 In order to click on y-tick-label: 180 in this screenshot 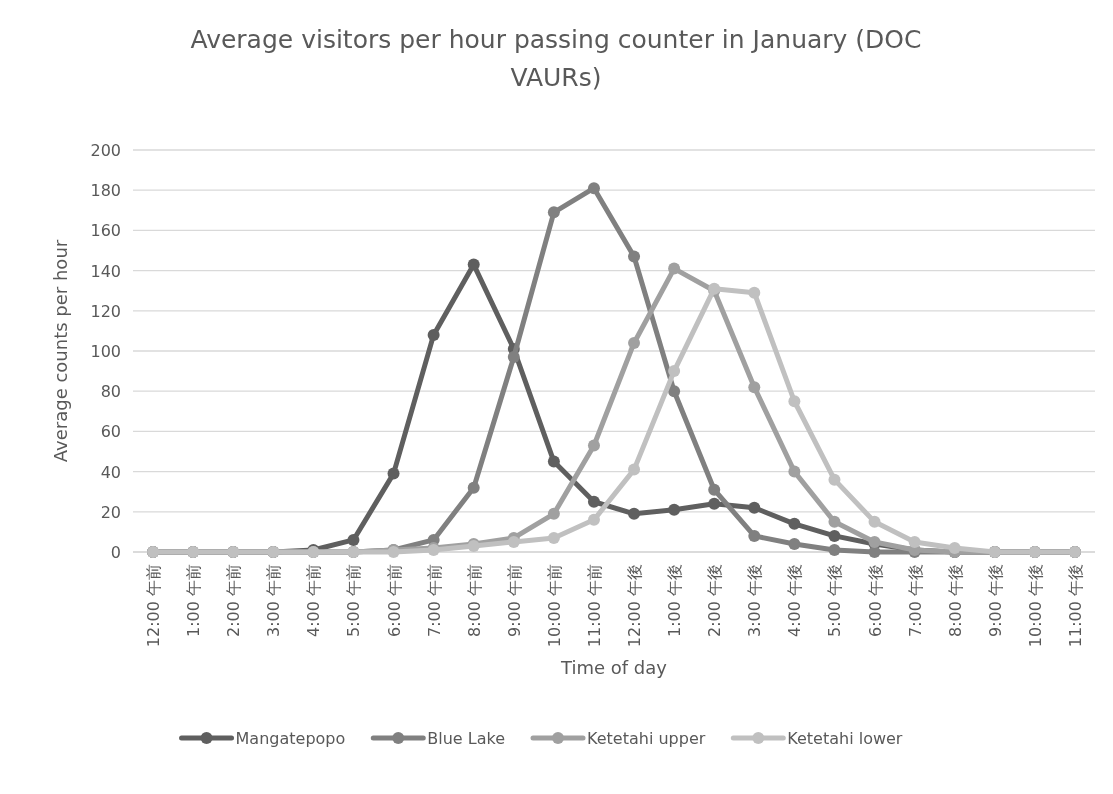, I will do `click(105, 191)`.